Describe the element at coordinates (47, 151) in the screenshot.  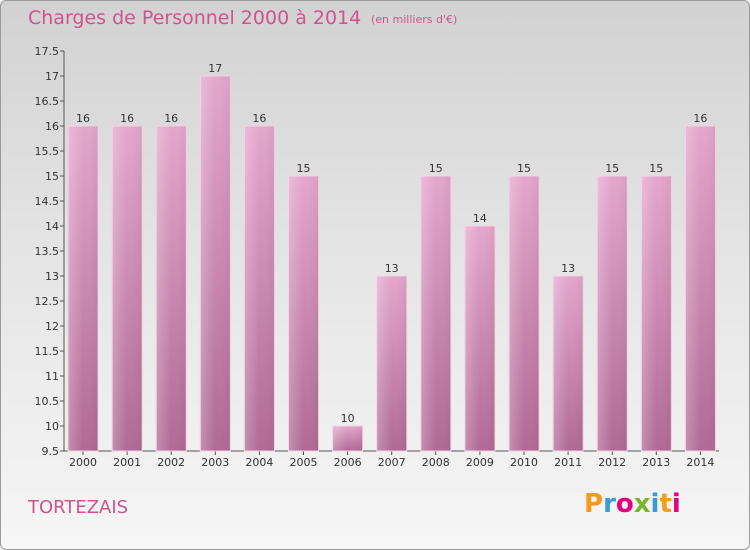
I see `y-tick-label: 15.5` at that location.